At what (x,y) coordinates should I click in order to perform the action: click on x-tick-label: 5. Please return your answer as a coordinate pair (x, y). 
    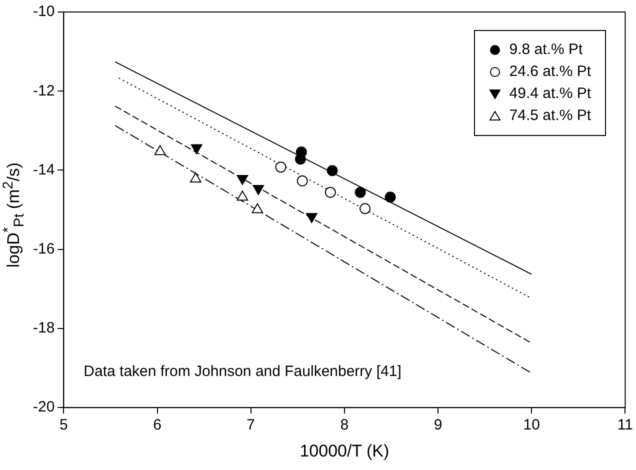
    Looking at the image, I should click on (64, 425).